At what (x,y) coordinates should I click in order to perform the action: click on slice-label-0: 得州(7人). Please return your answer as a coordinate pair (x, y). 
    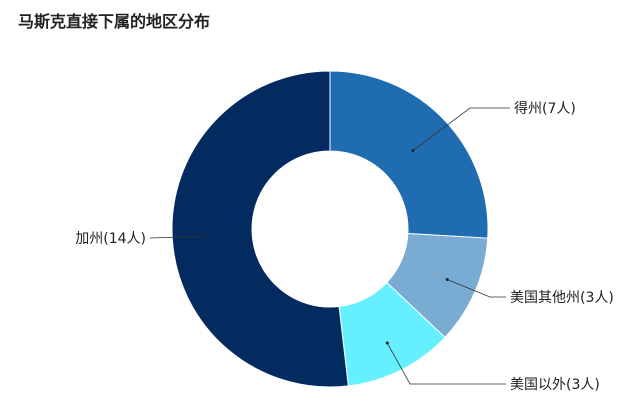
    Looking at the image, I should click on (545, 108).